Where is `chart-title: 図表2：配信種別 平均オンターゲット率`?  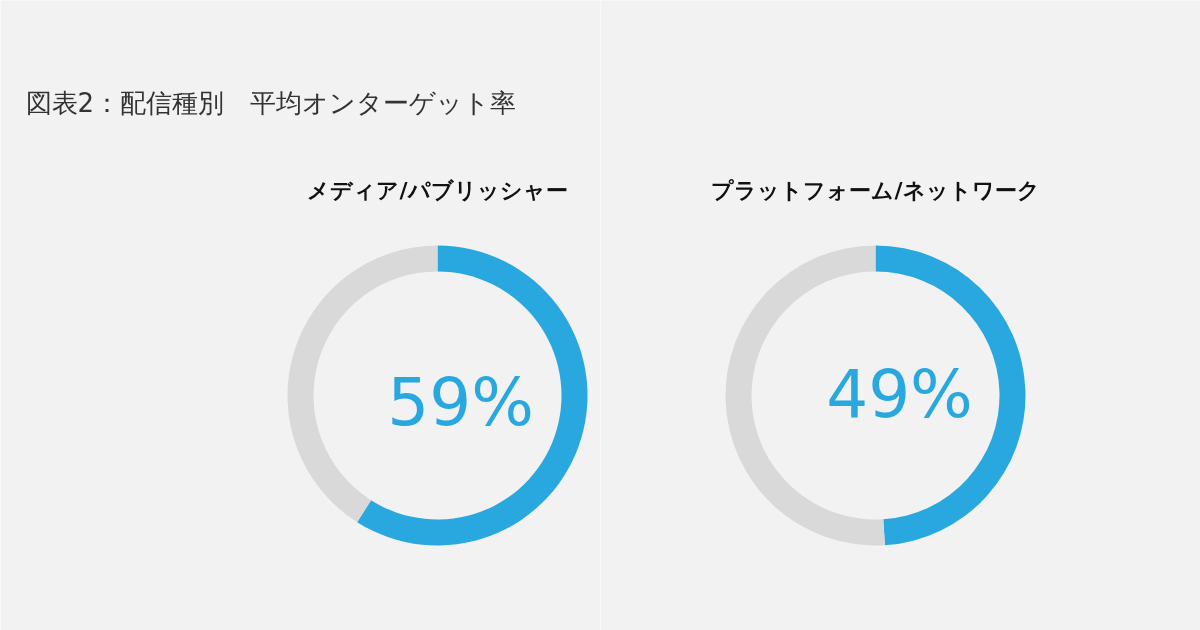
chart-title: 図表2：配信種別 平均オンターゲット率 is located at coordinates (271, 102).